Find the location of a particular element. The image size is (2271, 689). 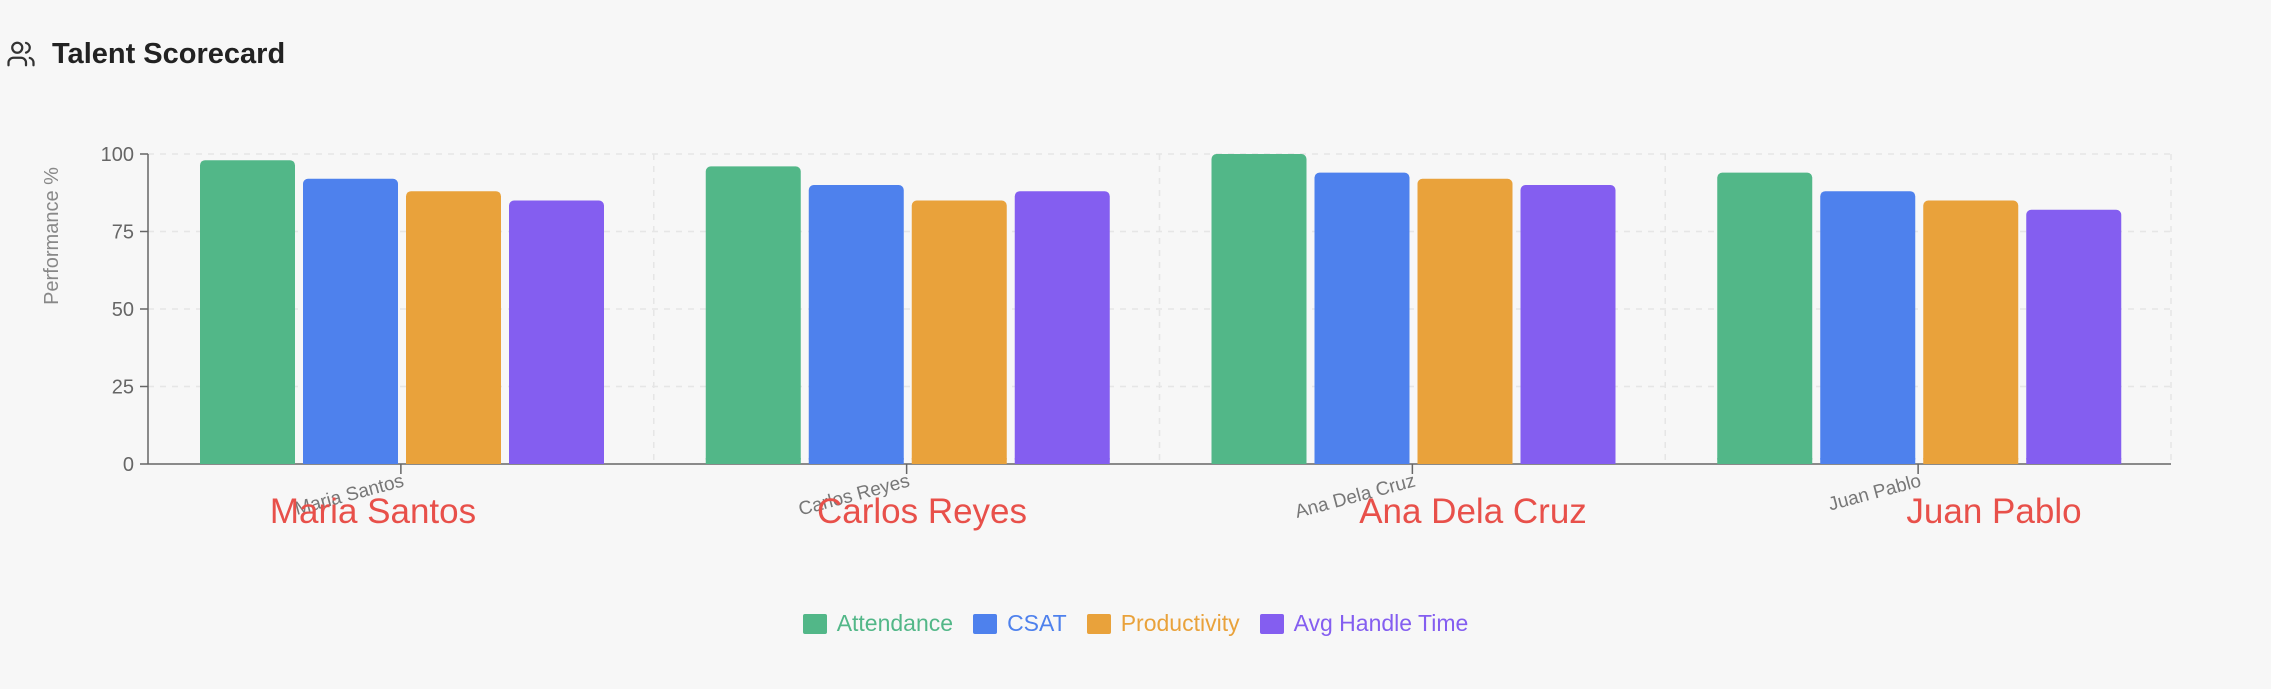

chart-header: Talent Scorecard is located at coordinates (145, 54).